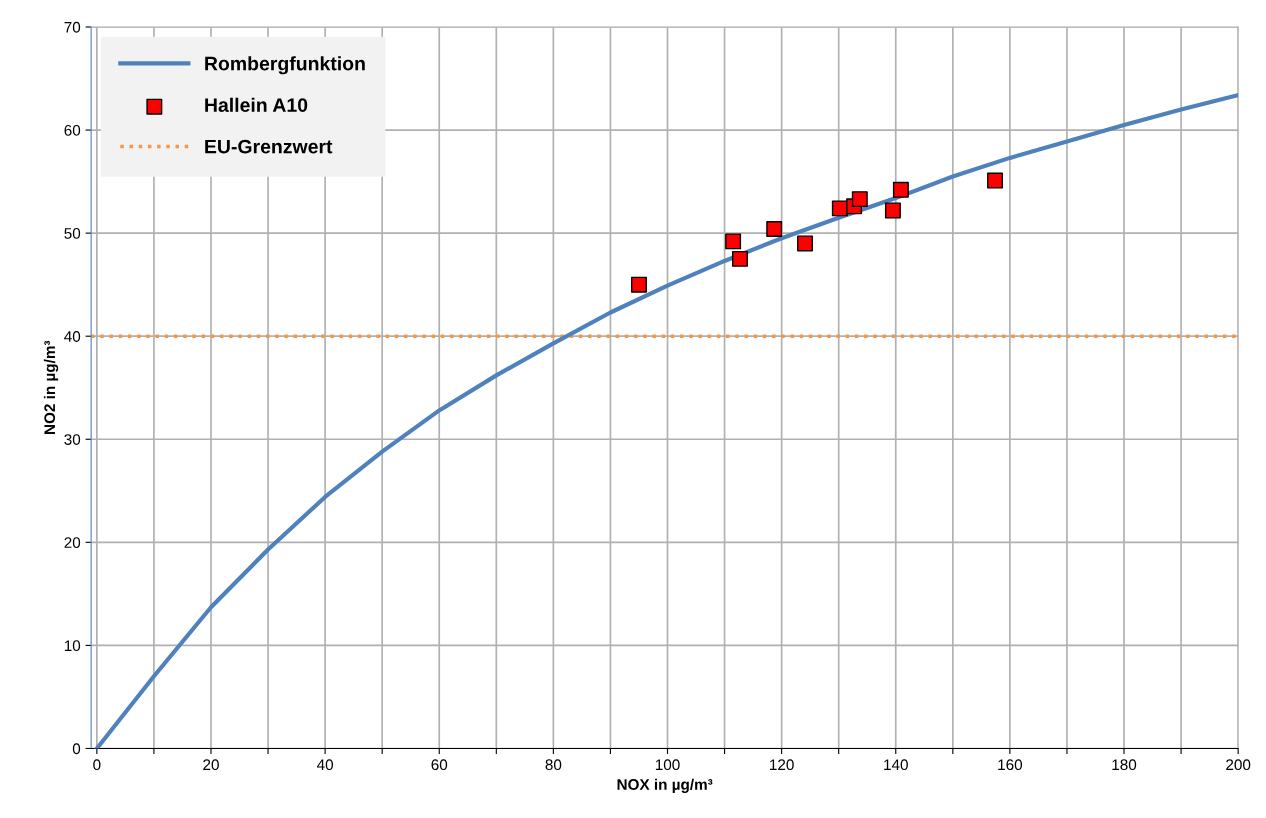  I want to click on x-tick-label: 60, so click(439, 765).